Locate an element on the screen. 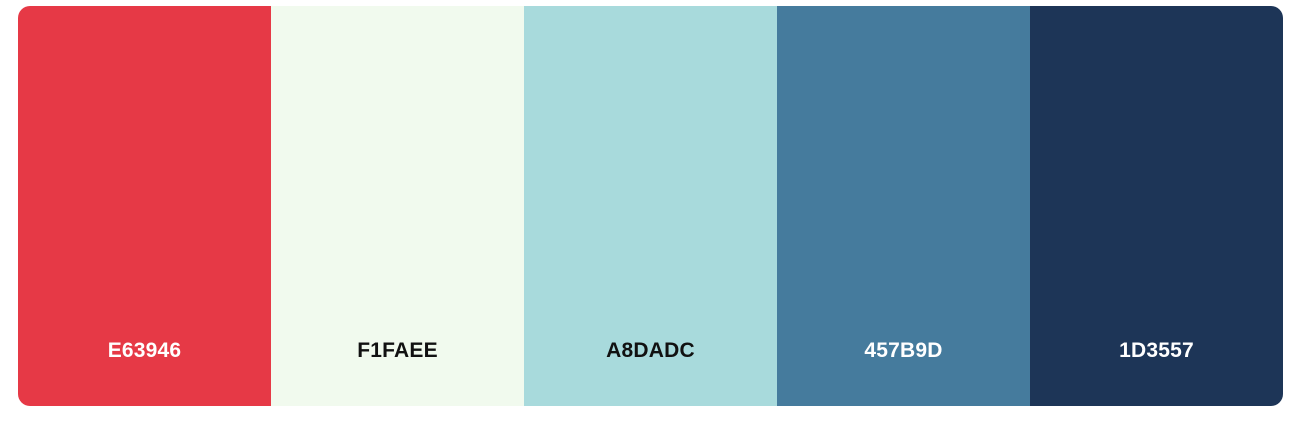 The height and width of the screenshot is (436, 1304). swatch-hex-label: 457B9D is located at coordinates (903, 350).